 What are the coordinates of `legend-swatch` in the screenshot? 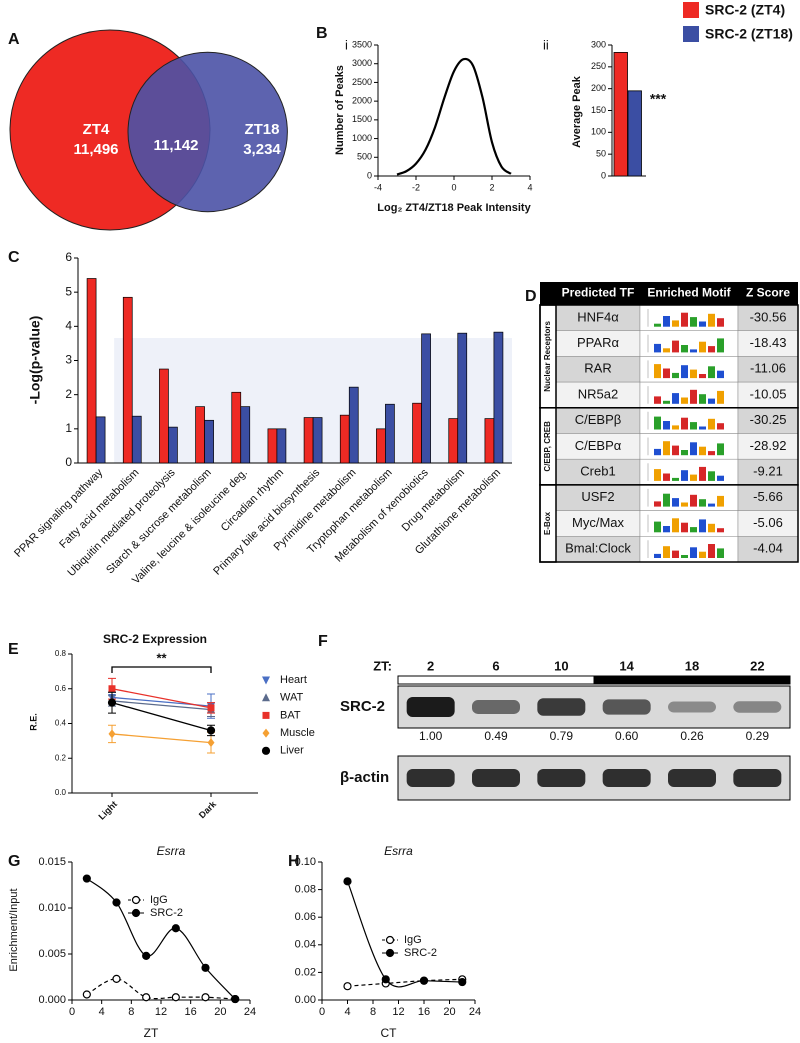 It's located at (691, 10).